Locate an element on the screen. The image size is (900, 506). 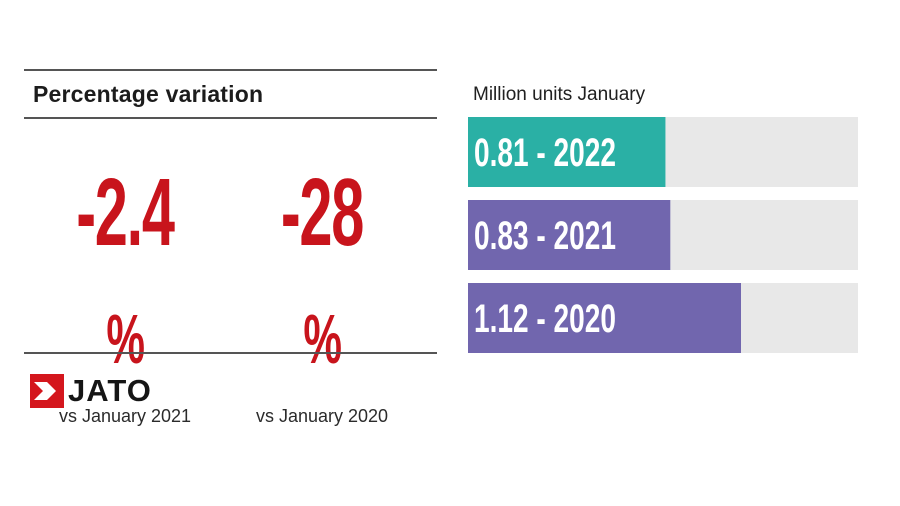
bar-2021 is located at coordinates (569, 235).